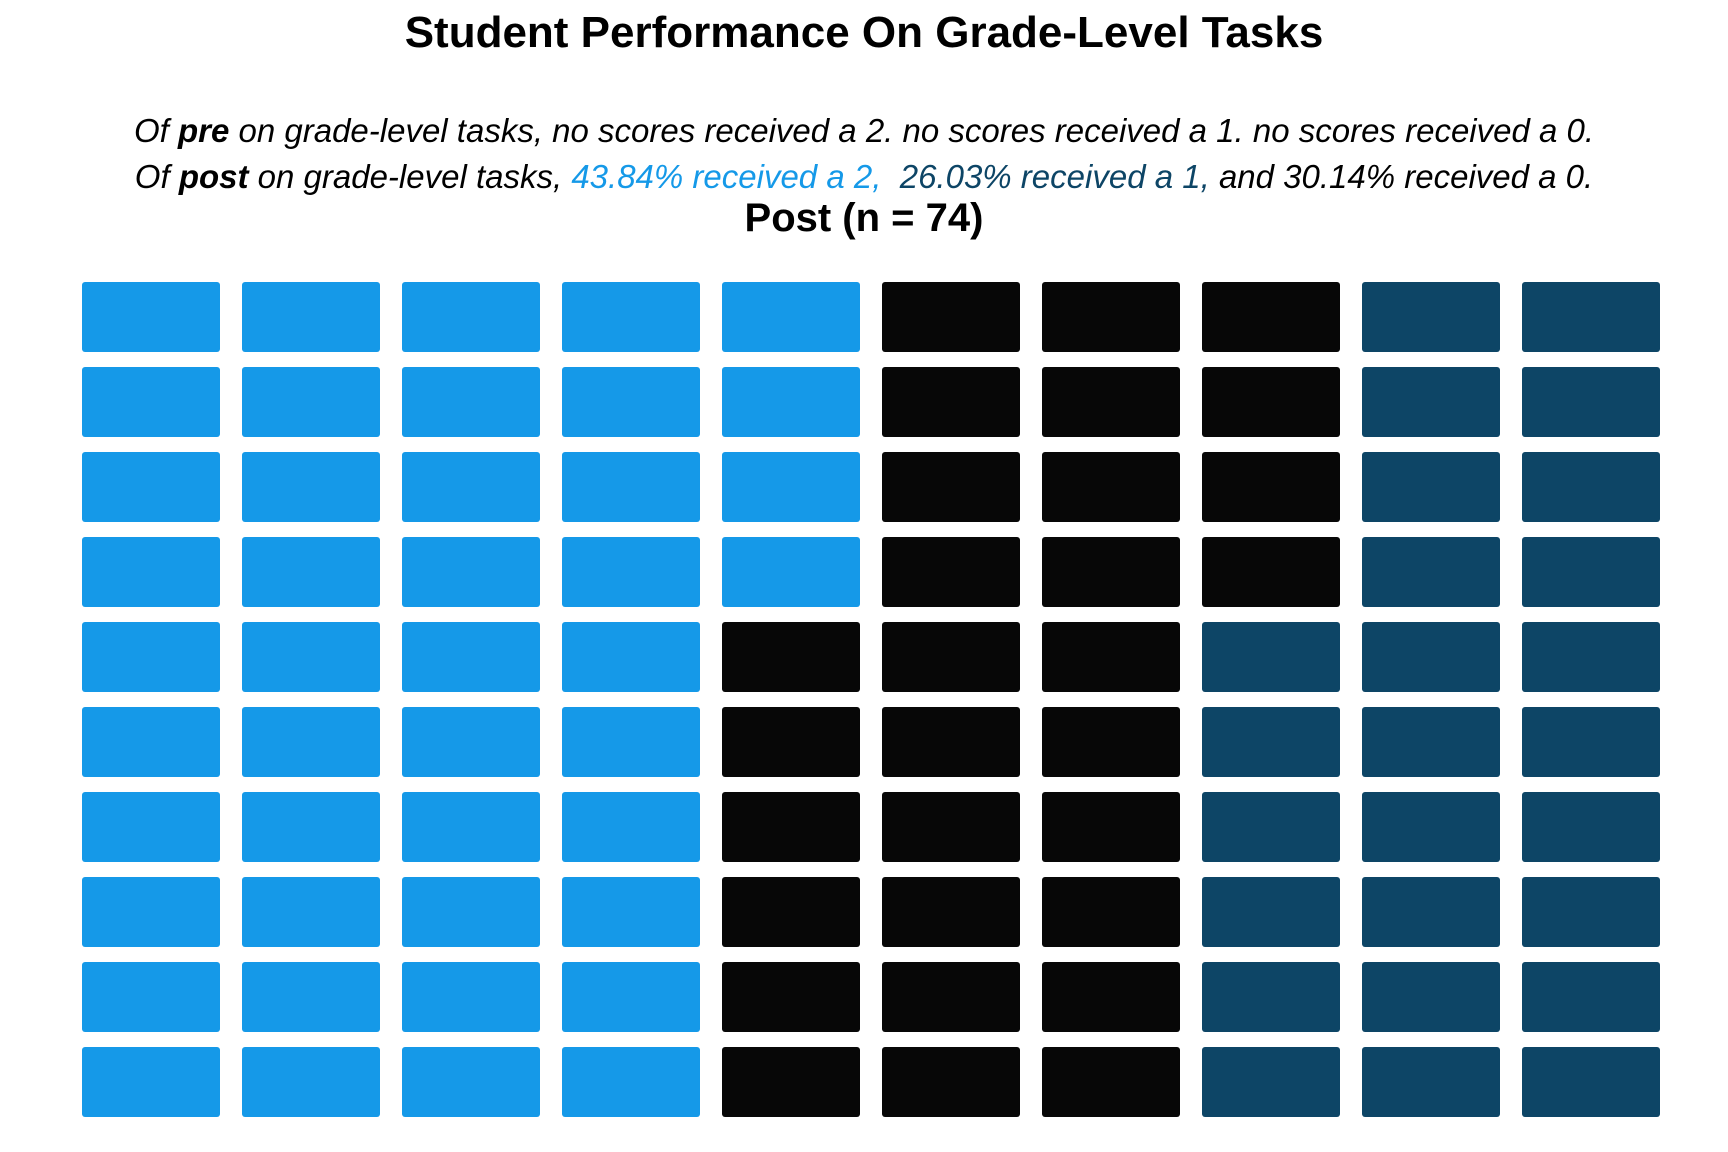  Describe the element at coordinates (203, 130) in the screenshot. I see `pre-group-label: pre` at that location.